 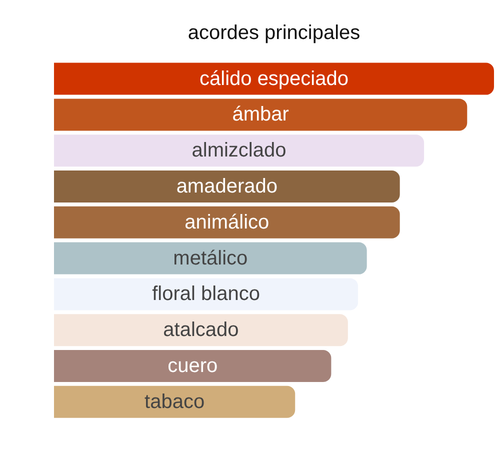 I want to click on y-tick-label: ámbar, so click(x=261, y=115).